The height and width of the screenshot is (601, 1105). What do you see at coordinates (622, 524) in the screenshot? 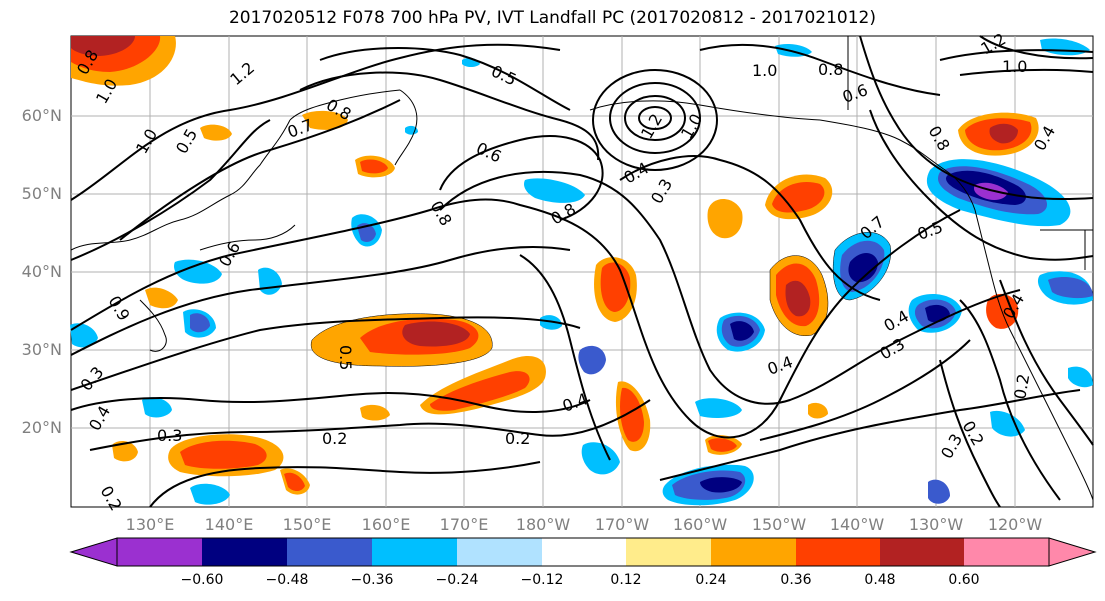
I see `lon-label: 170°W` at bounding box center [622, 524].